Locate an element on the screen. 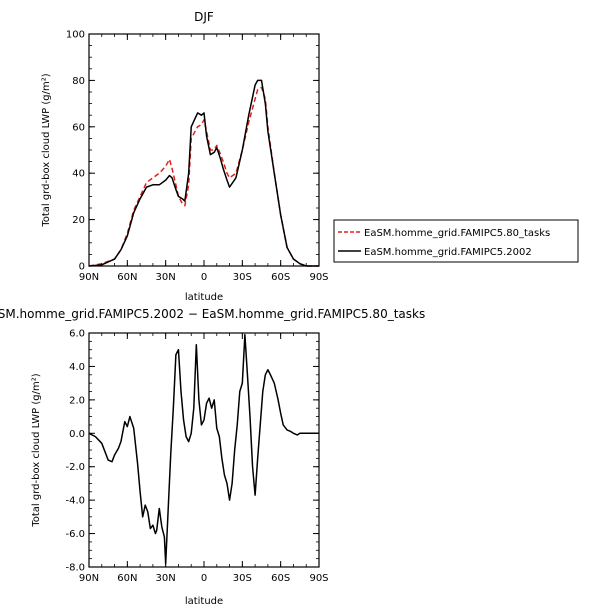  legend-box is located at coordinates (456, 241).